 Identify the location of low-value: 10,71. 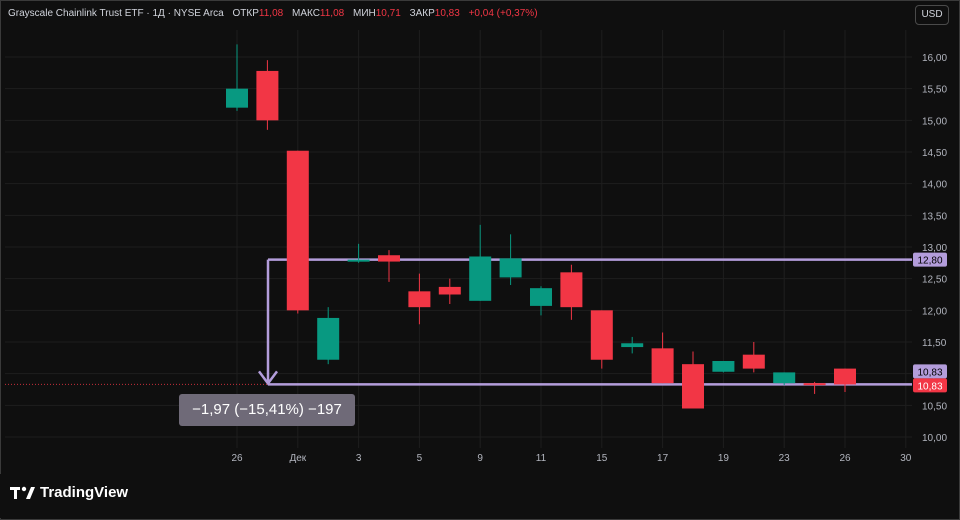
(388, 13).